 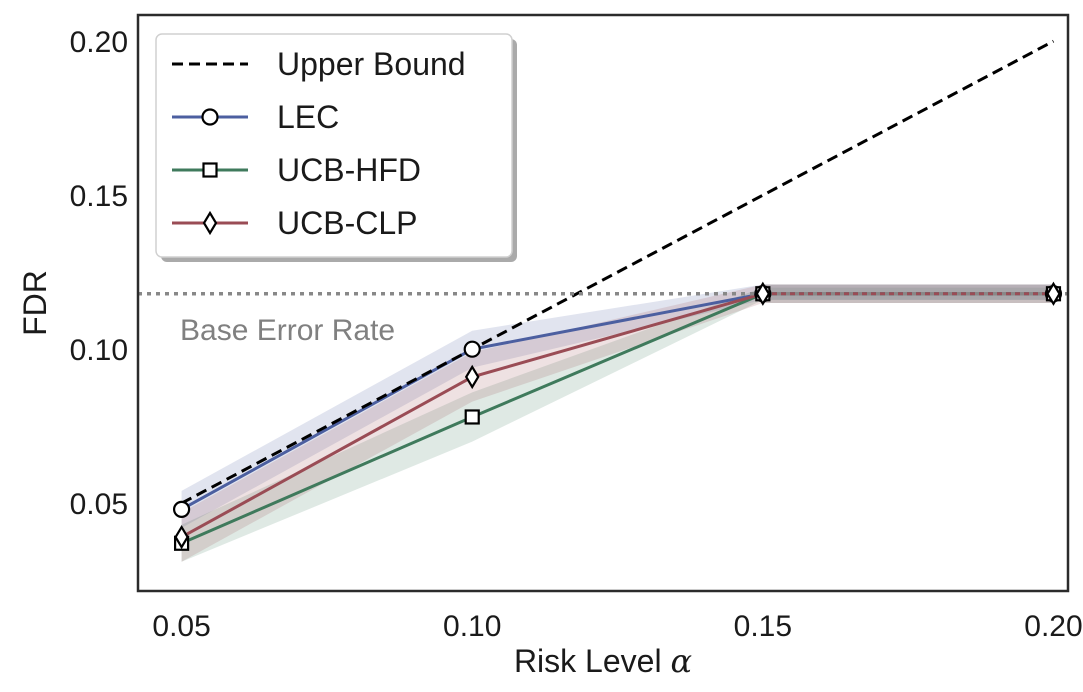 I want to click on y-tick-label: 0.05, so click(x=99, y=504).